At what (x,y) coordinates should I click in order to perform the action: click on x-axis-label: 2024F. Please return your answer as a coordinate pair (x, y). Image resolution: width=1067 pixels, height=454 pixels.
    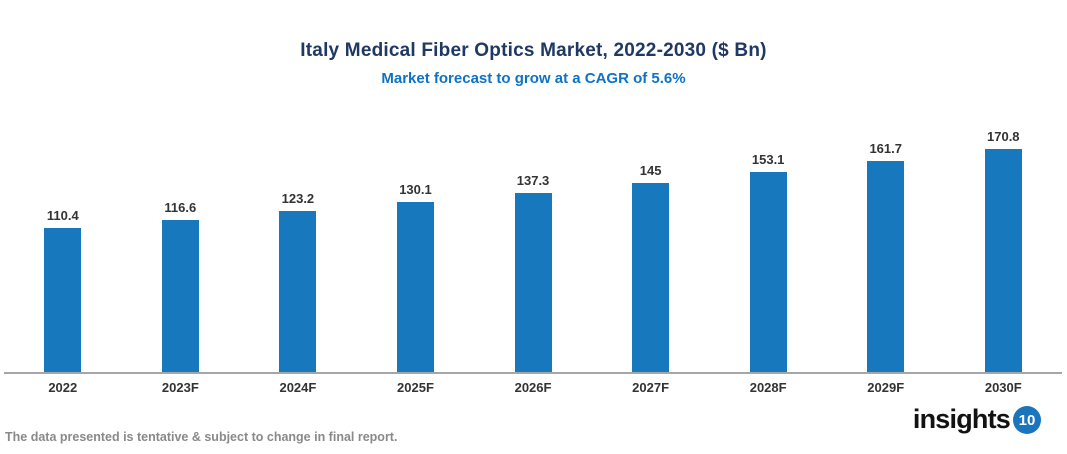
    Looking at the image, I should click on (298, 387).